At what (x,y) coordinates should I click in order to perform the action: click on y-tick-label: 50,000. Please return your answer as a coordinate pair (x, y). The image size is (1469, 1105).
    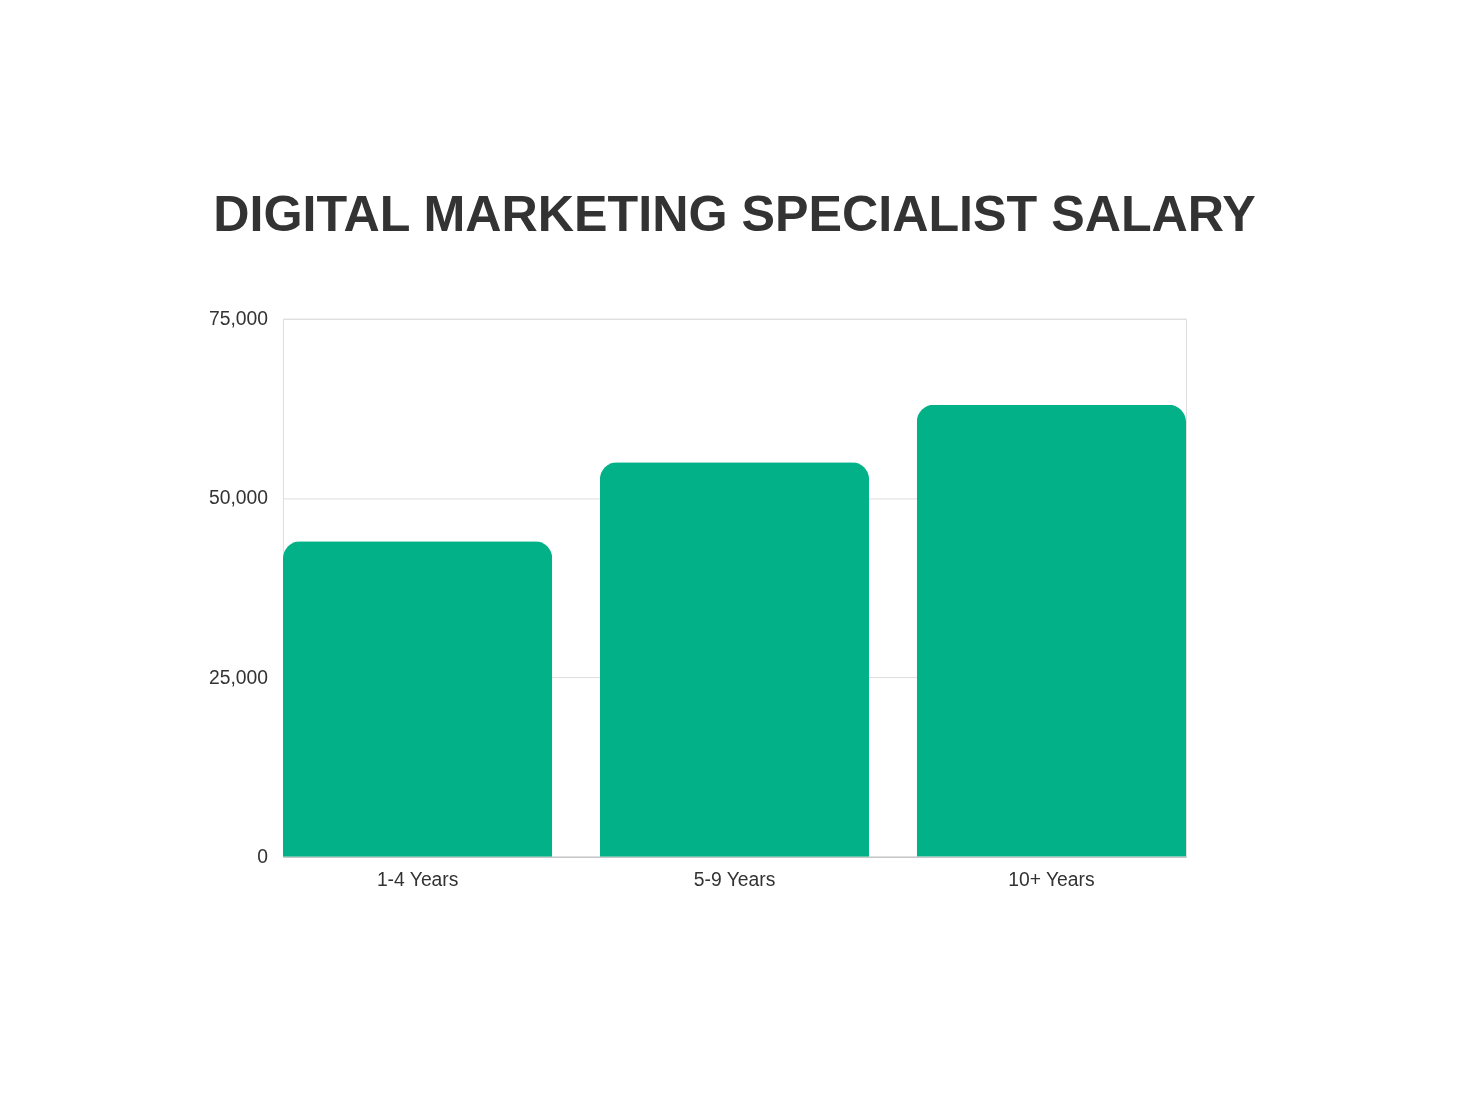
    Looking at the image, I should click on (238, 498).